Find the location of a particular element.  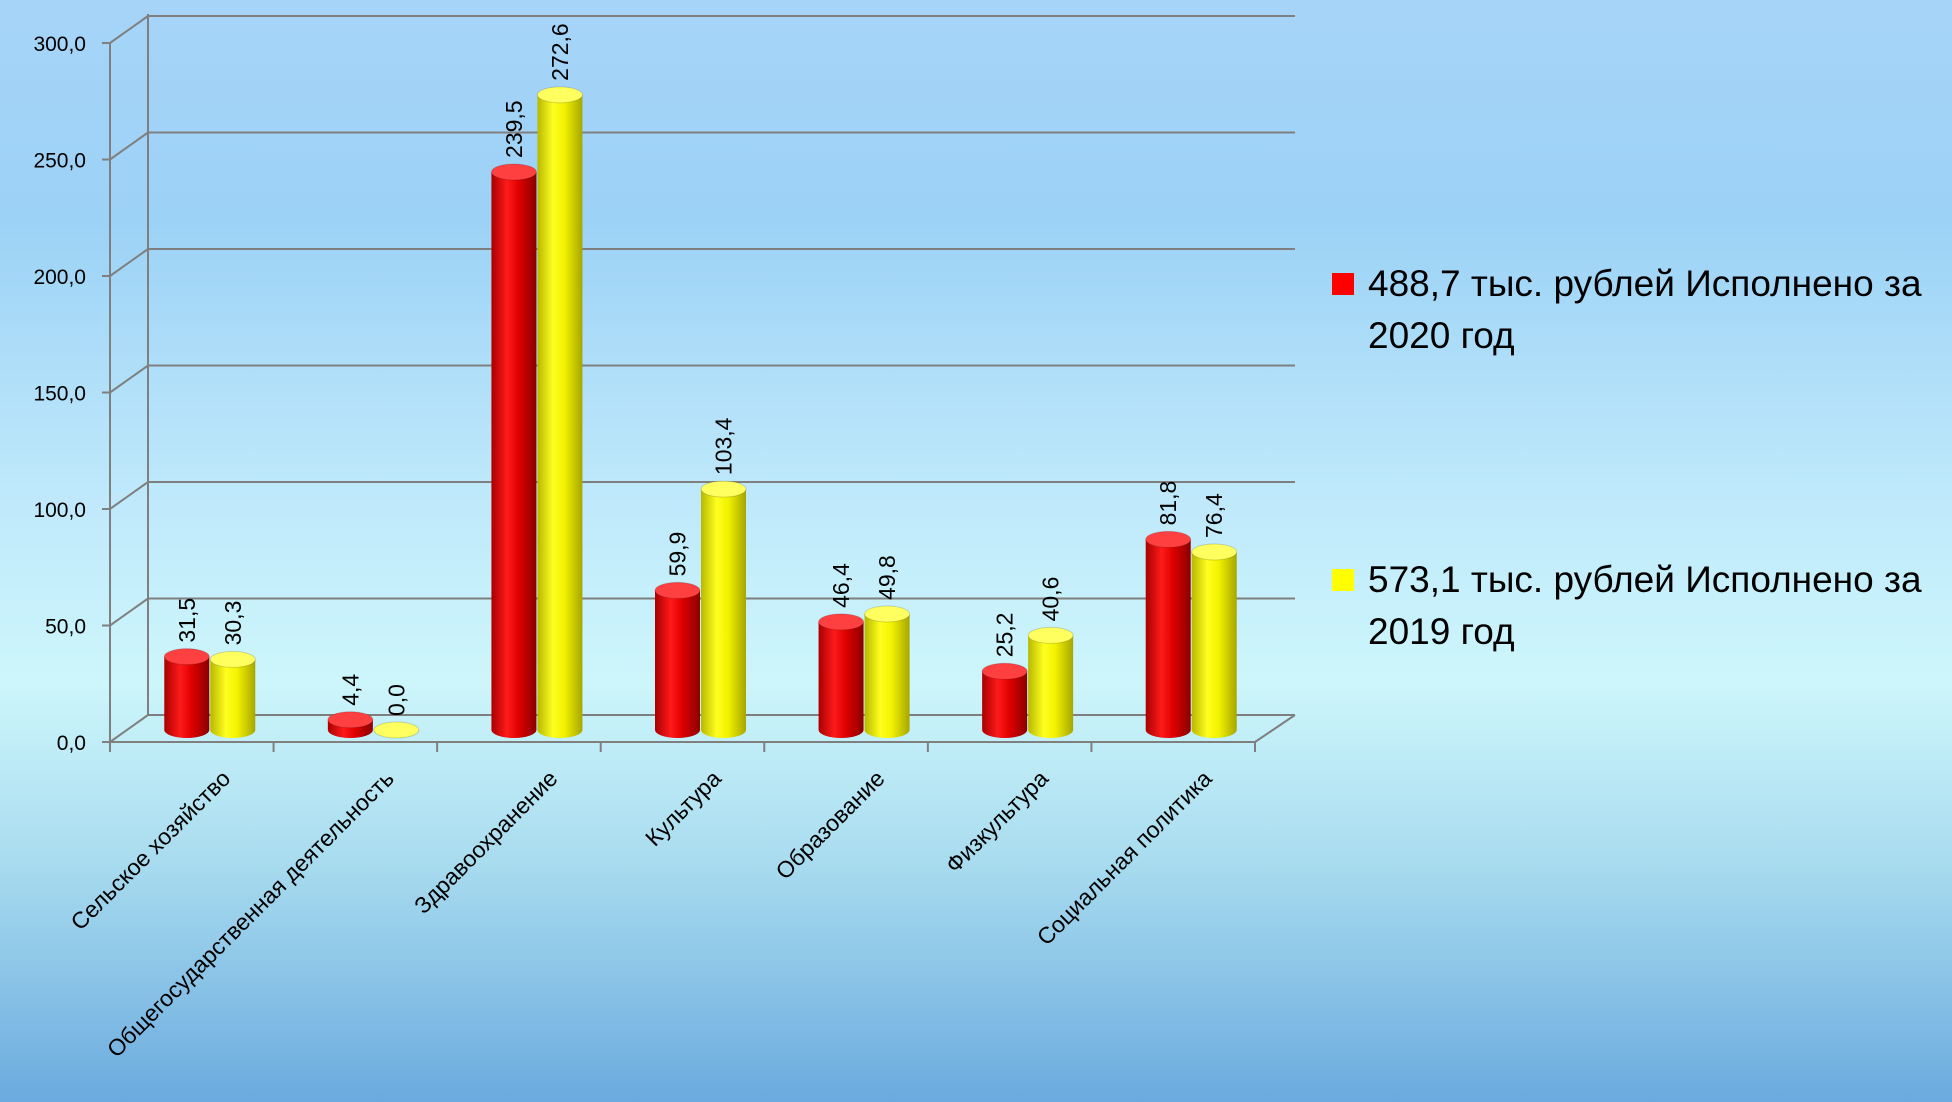

legend-item-2020: 488,7 тыс. рублей Исполнено за 2020 год is located at coordinates (1642, 310).